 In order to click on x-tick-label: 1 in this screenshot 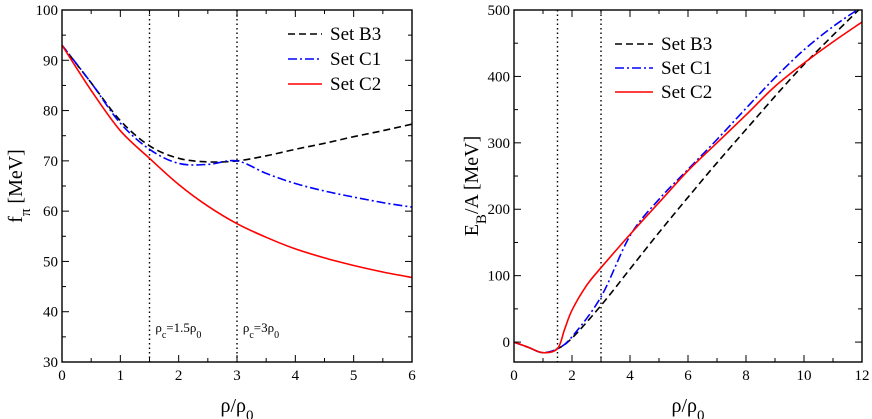, I will do `click(121, 376)`.